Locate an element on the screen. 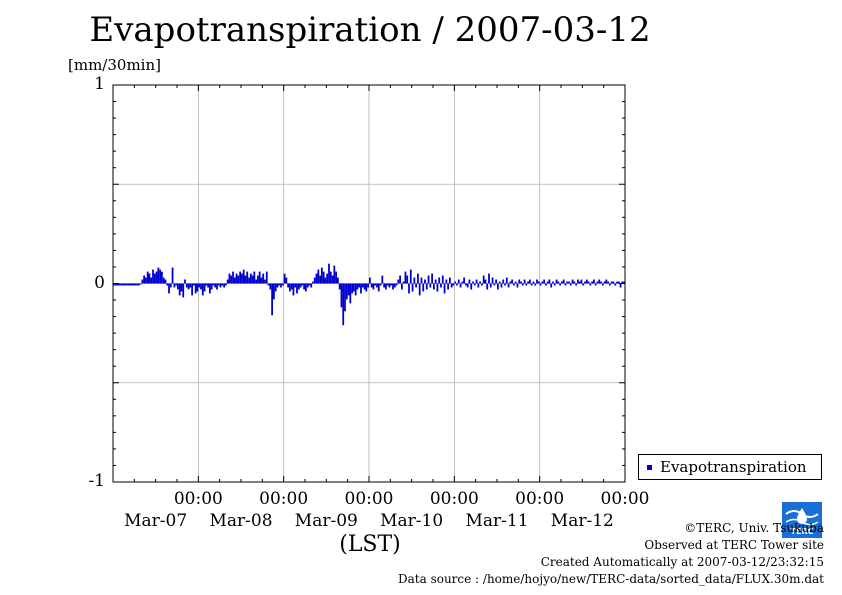 This screenshot has width=842, height=595. bar-series is located at coordinates (369, 294).